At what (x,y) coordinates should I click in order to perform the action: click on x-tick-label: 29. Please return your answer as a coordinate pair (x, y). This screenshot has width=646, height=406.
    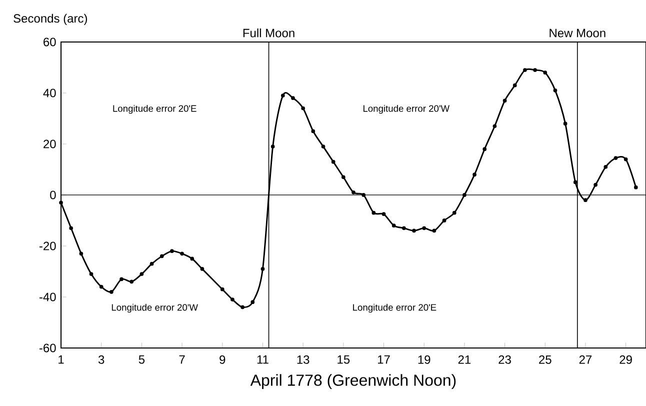
    Looking at the image, I should click on (626, 359).